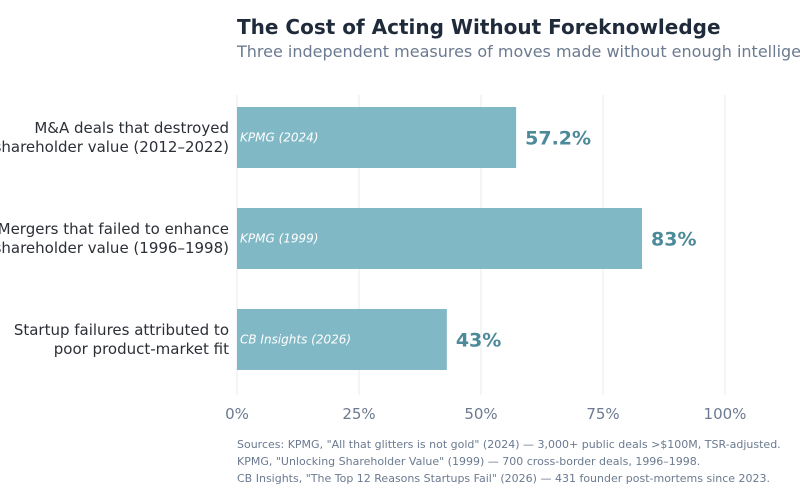 This screenshot has width=800, height=500. What do you see at coordinates (725, 414) in the screenshot?
I see `x-tick-label: 100%` at bounding box center [725, 414].